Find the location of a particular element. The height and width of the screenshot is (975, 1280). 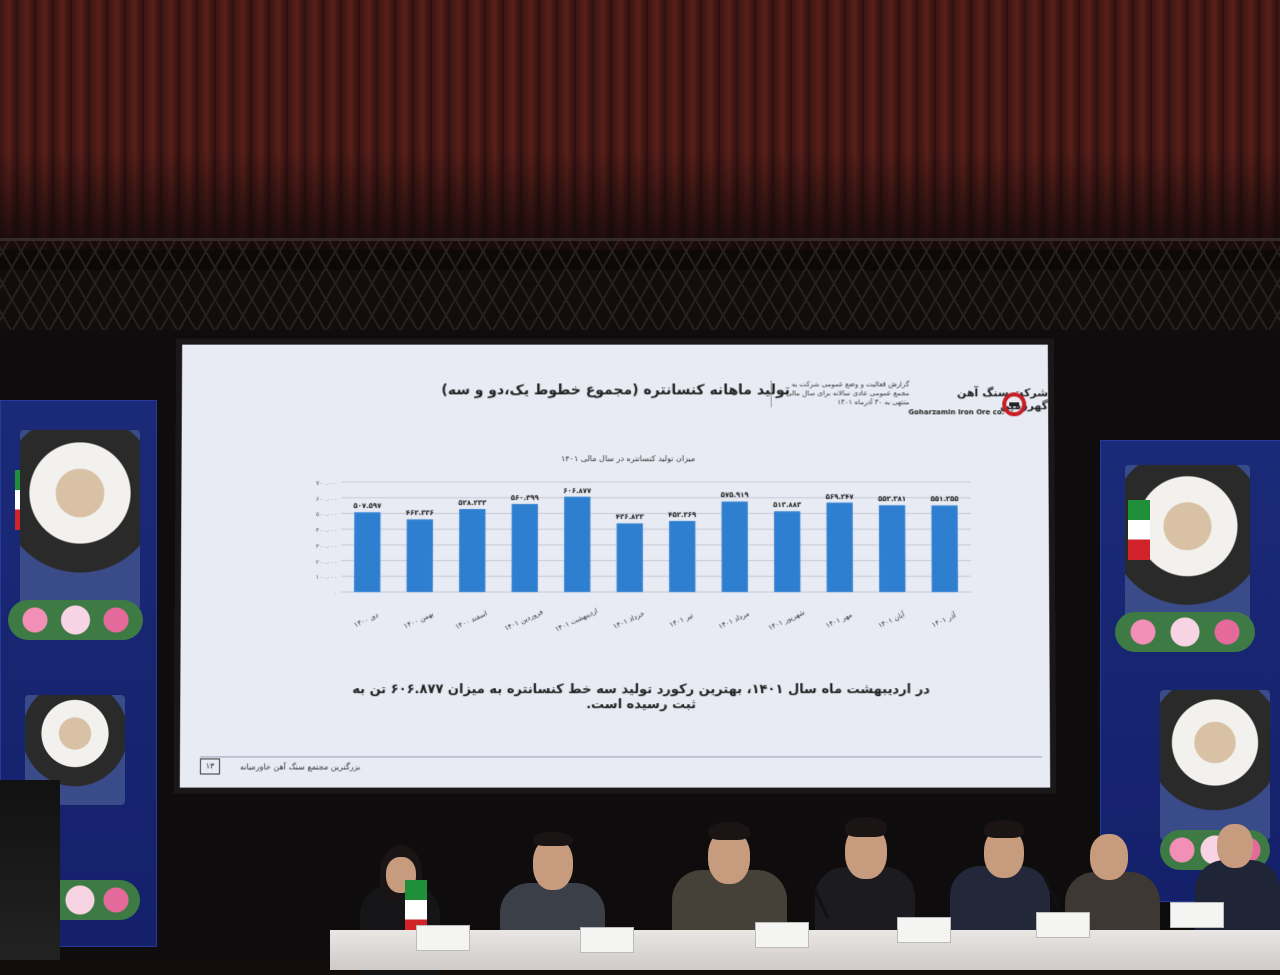

x-tick-label: آذر ۱۴۰۱ is located at coordinates (944, 619).